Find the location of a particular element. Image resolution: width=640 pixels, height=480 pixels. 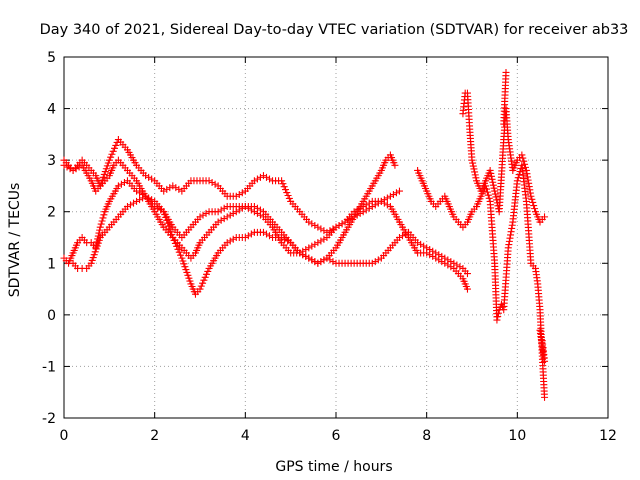

y-tick-label: 4 is located at coordinates (51, 110).